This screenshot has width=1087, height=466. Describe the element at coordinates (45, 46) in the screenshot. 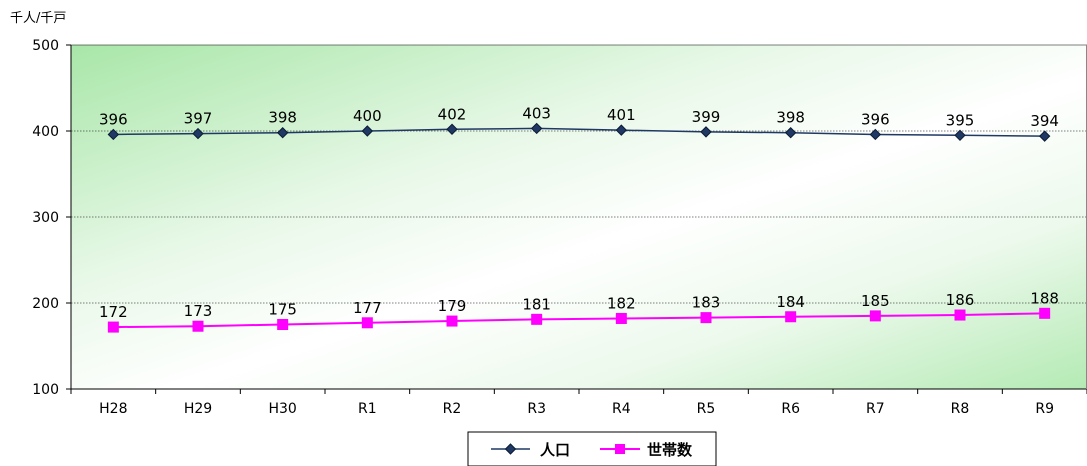

I see `y-tick-label: 500` at that location.